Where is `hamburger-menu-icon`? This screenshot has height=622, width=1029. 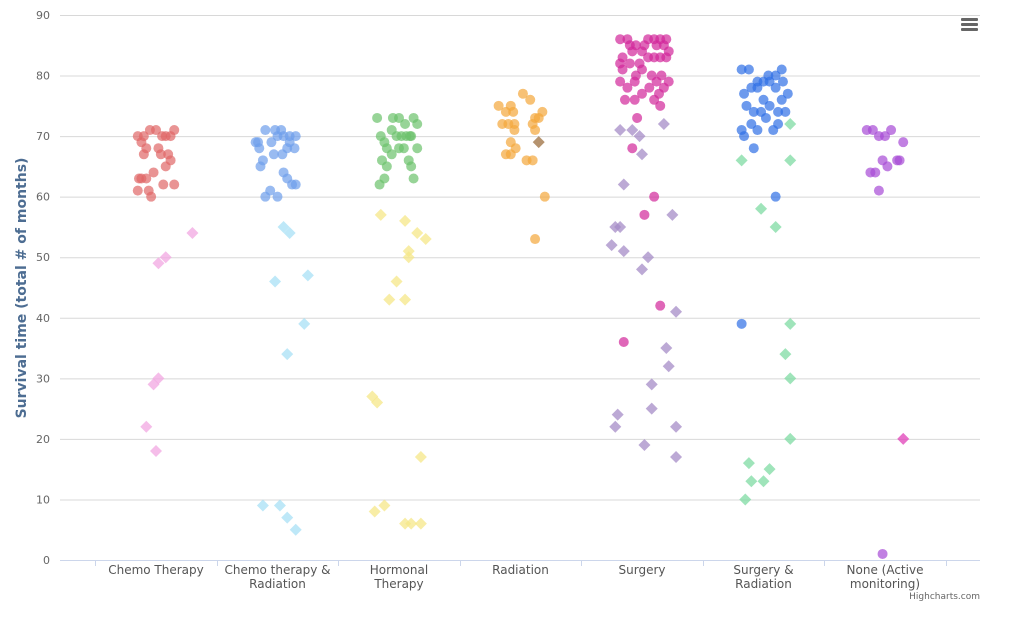 hamburger-menu-icon is located at coordinates (969, 25).